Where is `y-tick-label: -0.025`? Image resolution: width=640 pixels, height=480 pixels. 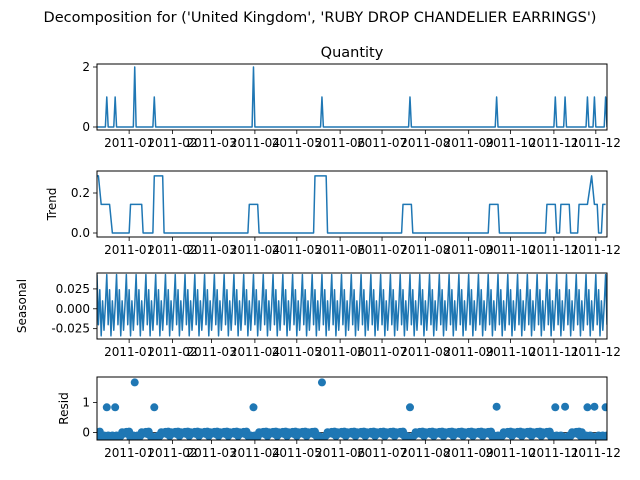
y-tick-label: -0.025 is located at coordinates (70, 329).